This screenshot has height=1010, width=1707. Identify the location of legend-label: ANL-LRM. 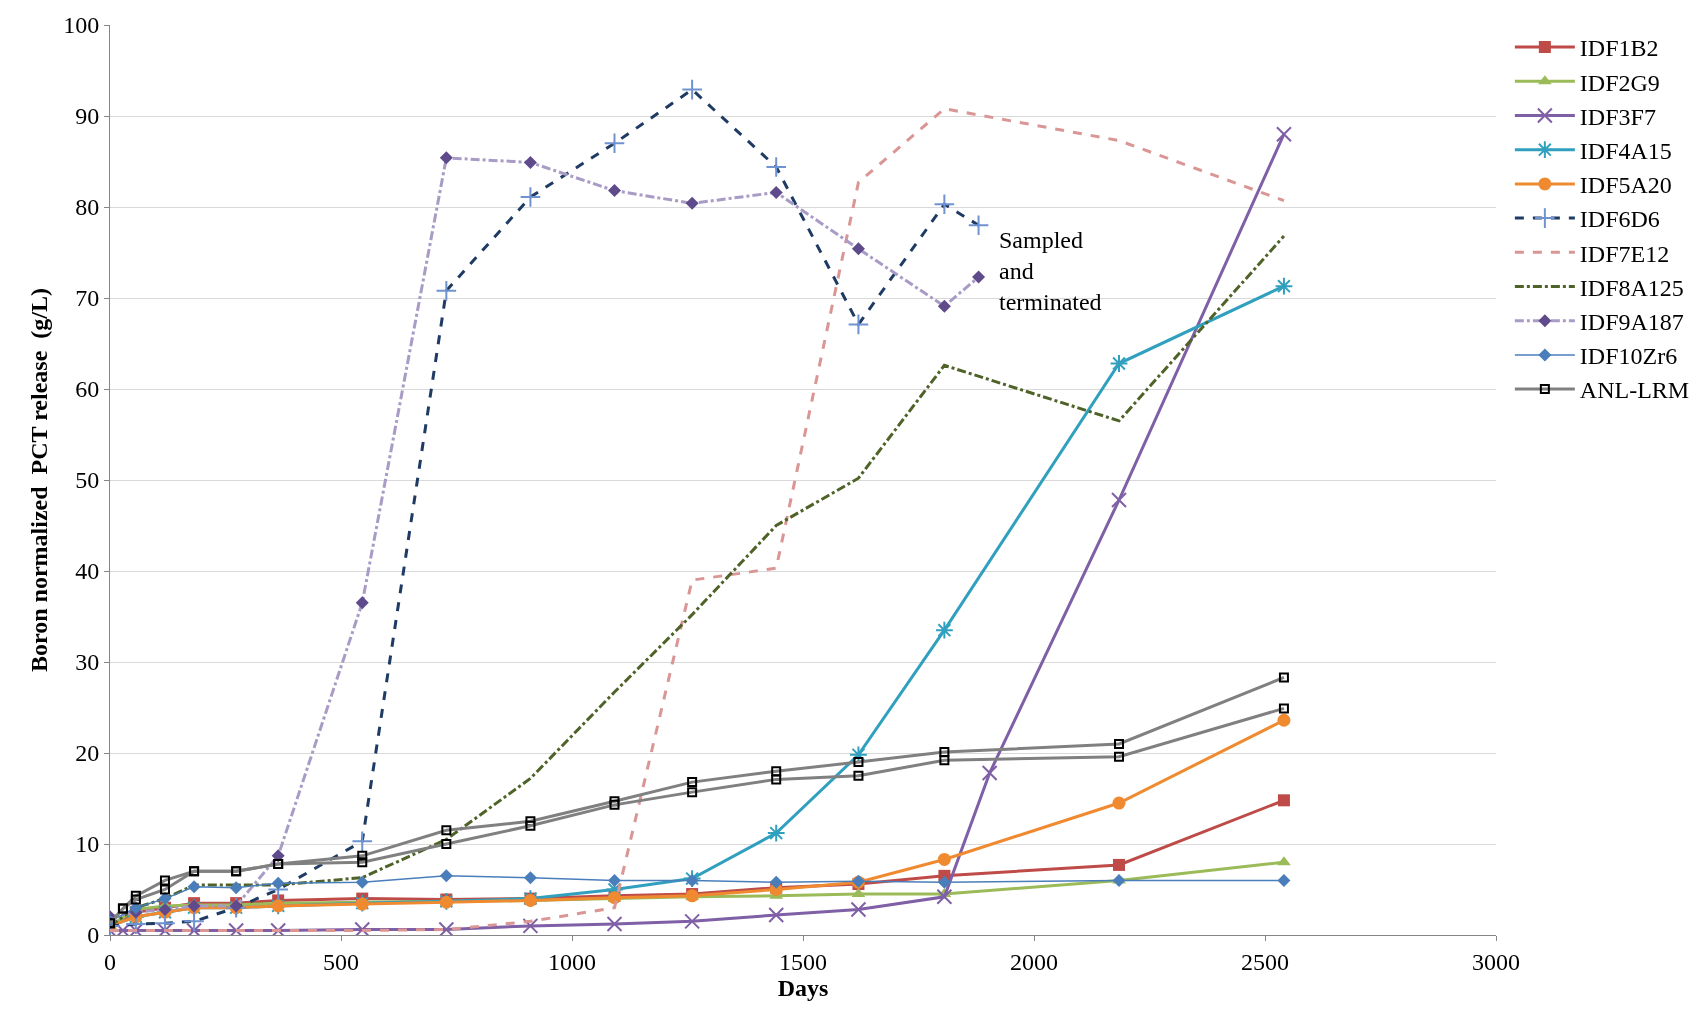
(1634, 390).